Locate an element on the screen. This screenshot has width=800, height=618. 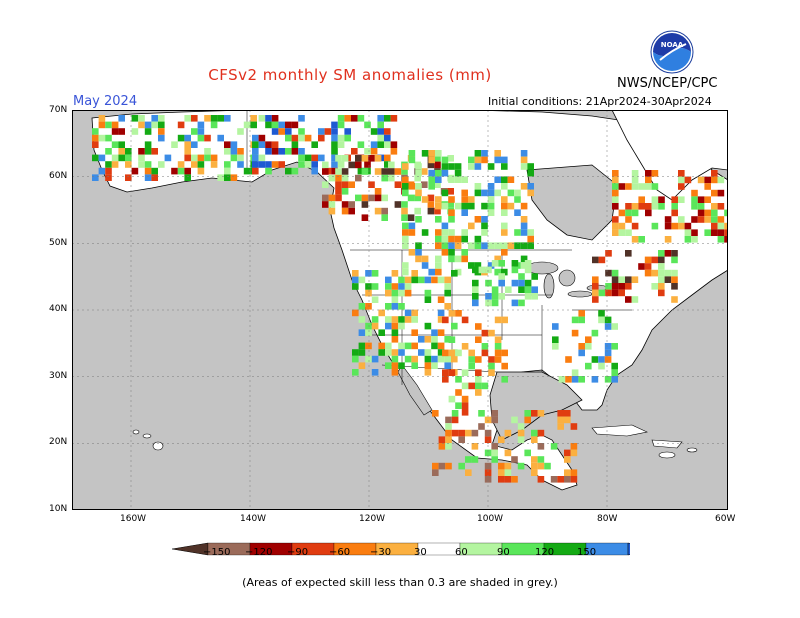
lon-label-100w: 100W is located at coordinates (490, 519).